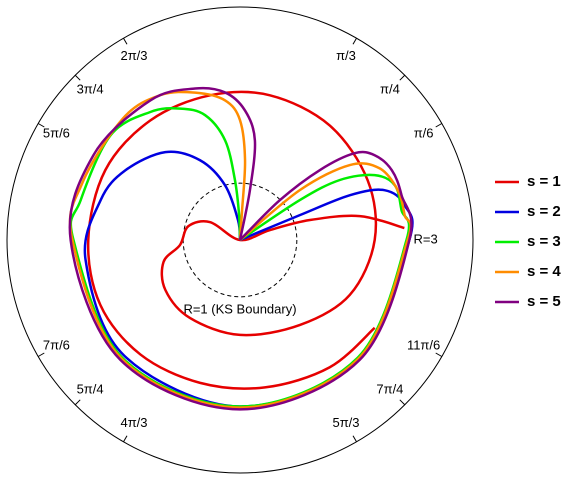 The image size is (575, 483). What do you see at coordinates (133, 55) in the screenshot?
I see `angle-tick-label: 2π/3` at bounding box center [133, 55].